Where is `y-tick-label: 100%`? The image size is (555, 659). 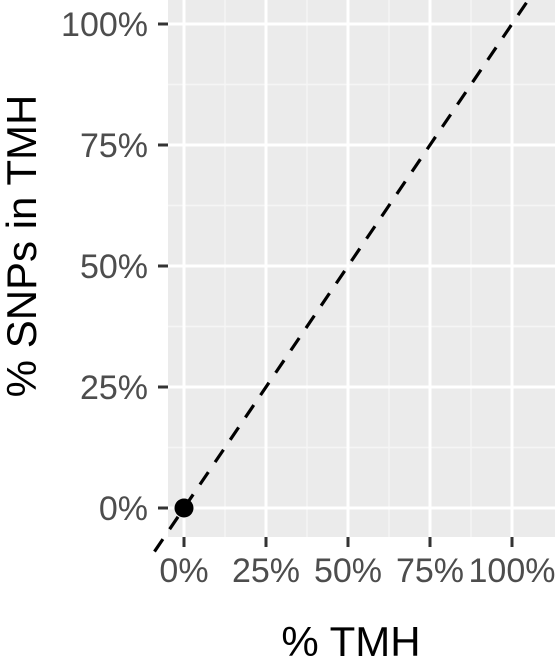
y-tick-label: 100% is located at coordinates (104, 25).